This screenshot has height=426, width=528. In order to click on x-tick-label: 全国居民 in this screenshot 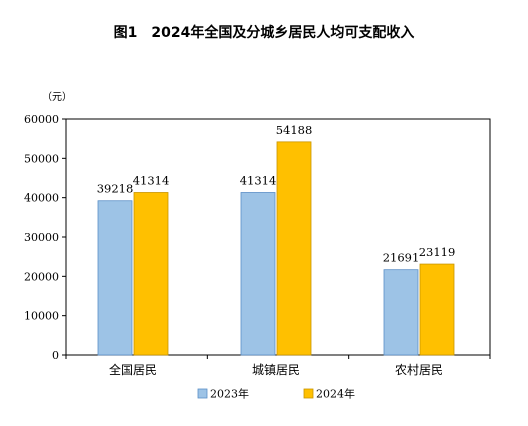, I will do `click(133, 369)`.